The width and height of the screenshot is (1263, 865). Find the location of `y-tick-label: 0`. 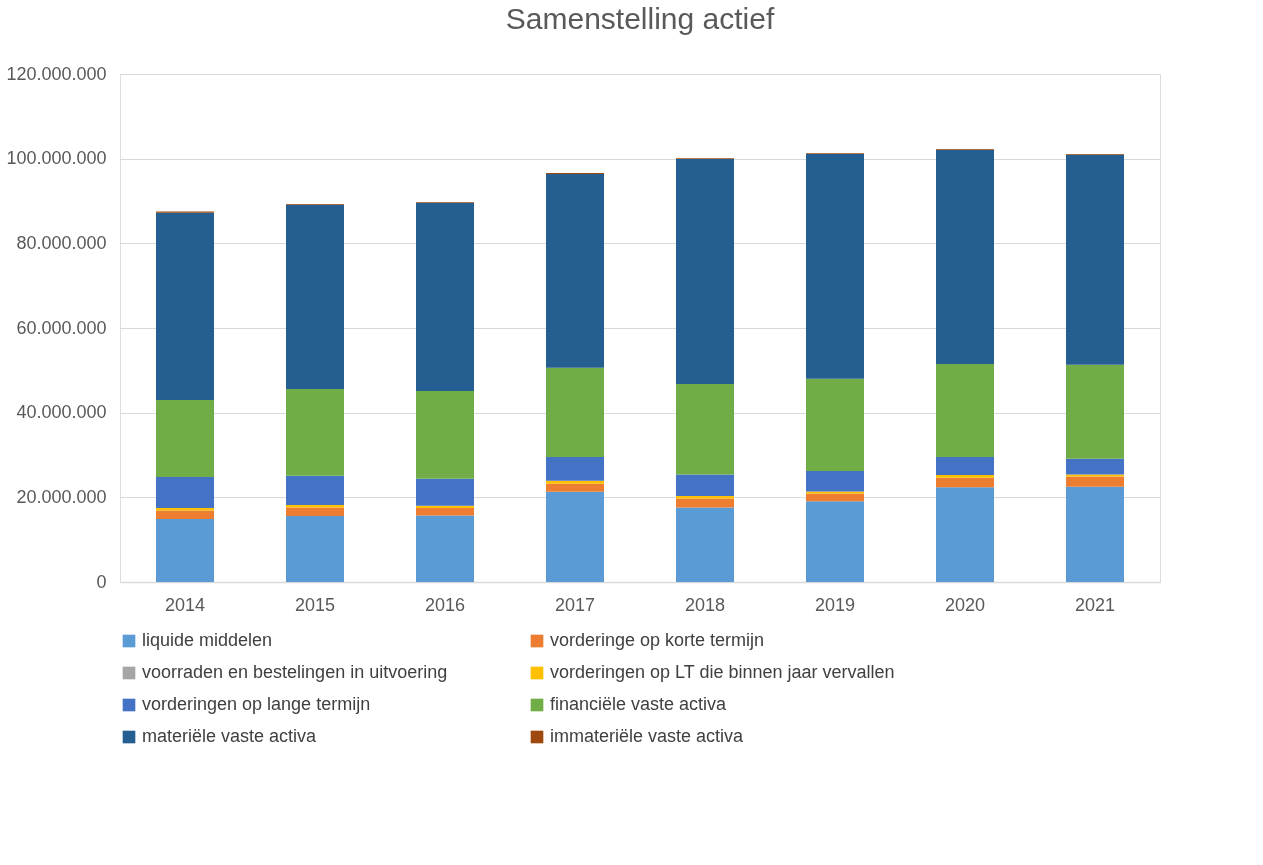

y-tick-label: 0 is located at coordinates (101, 581).